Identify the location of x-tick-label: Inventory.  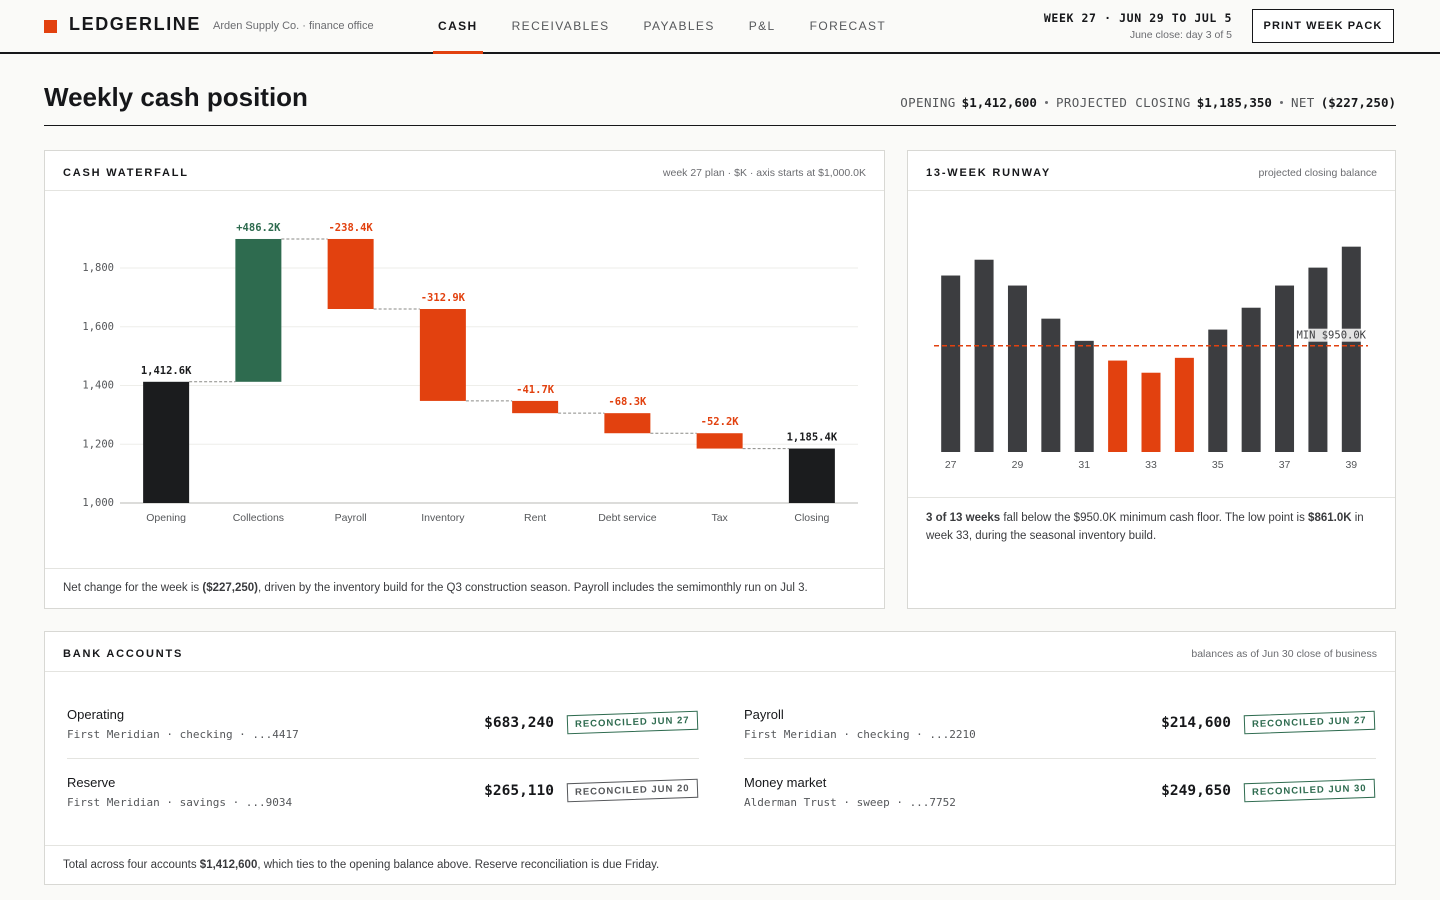
(443, 518).